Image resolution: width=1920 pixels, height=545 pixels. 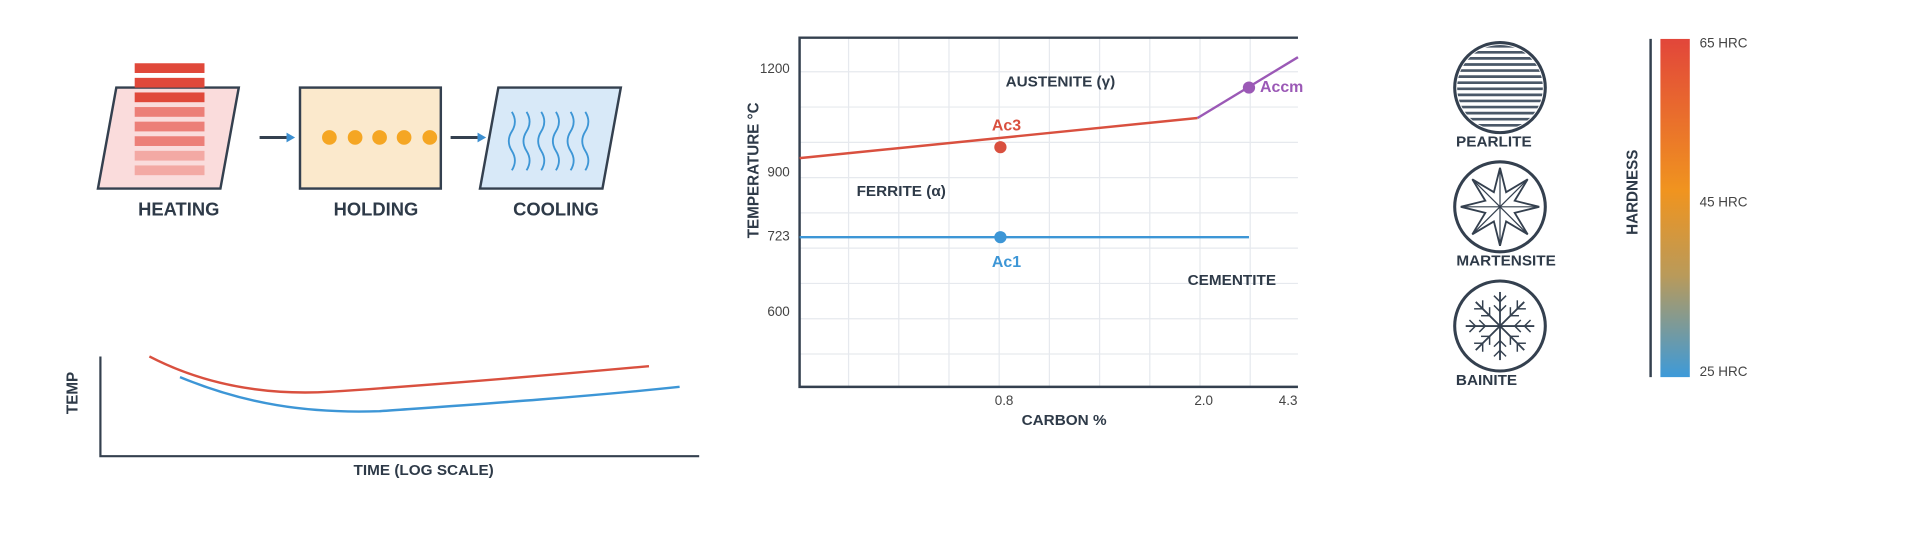 What do you see at coordinates (1004, 400) in the screenshot?
I see `x-tick-label: 0.8` at bounding box center [1004, 400].